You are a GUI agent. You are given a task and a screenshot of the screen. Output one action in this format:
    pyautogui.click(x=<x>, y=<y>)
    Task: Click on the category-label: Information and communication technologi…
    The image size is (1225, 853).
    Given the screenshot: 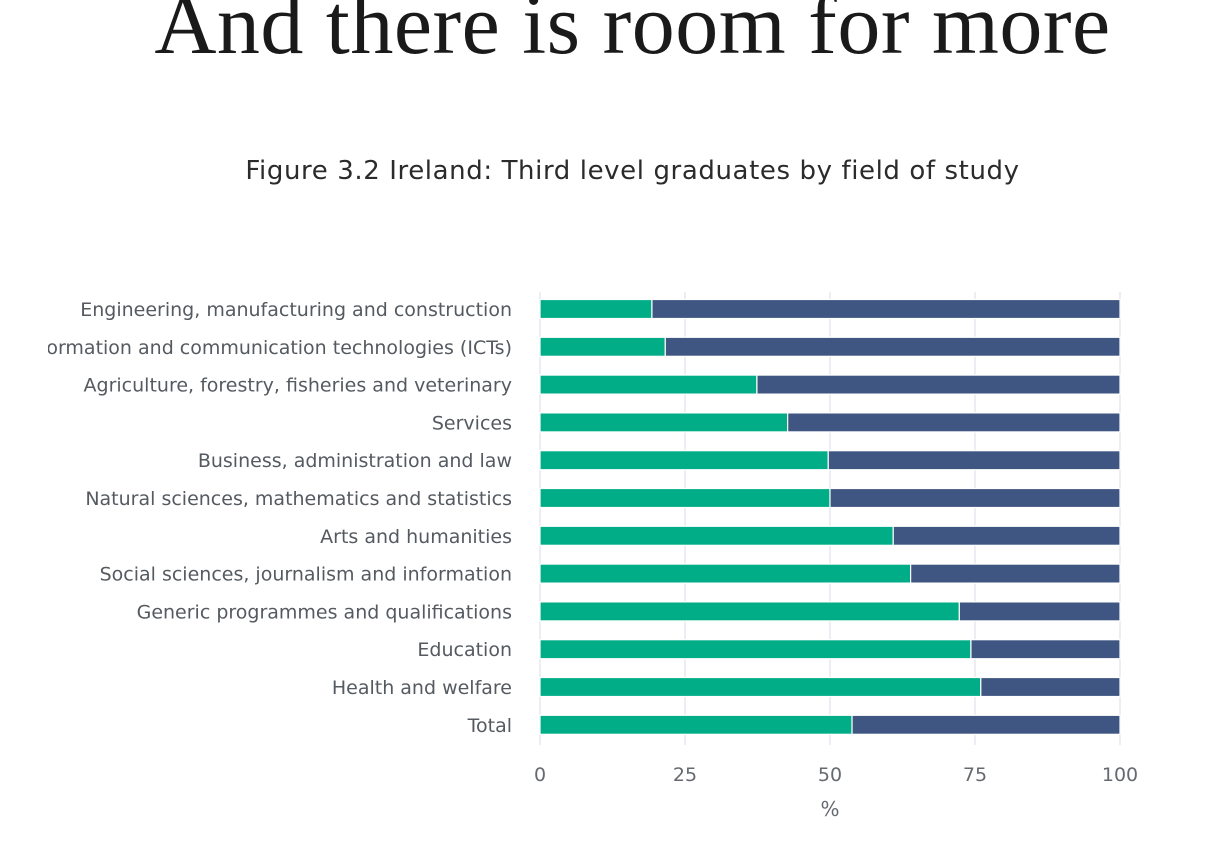 What is the action you would take?
    pyautogui.click(x=267, y=348)
    